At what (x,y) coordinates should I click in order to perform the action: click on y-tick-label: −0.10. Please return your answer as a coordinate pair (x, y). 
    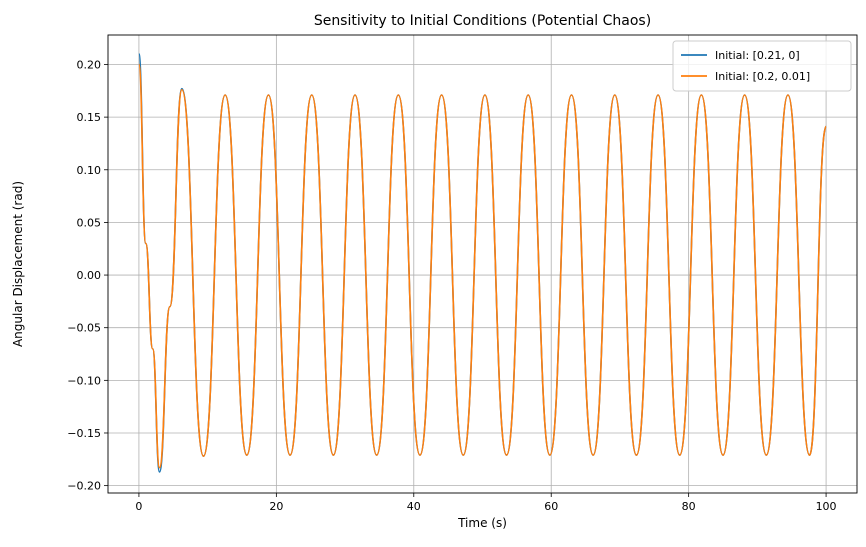
    Looking at the image, I should click on (84, 380).